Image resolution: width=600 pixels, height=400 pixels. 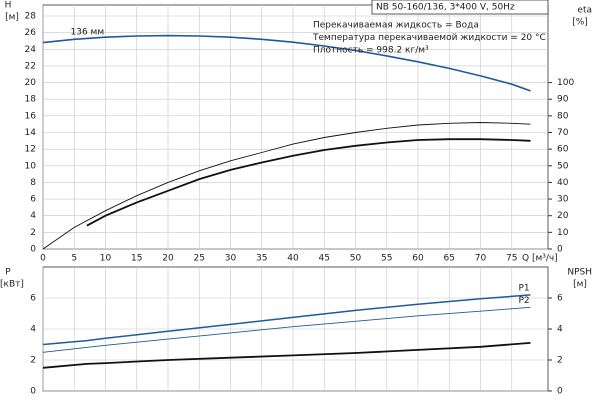 What do you see at coordinates (396, 26) in the screenshot?
I see `annotation: Перекачиваемая жидкость = Вода` at bounding box center [396, 26].